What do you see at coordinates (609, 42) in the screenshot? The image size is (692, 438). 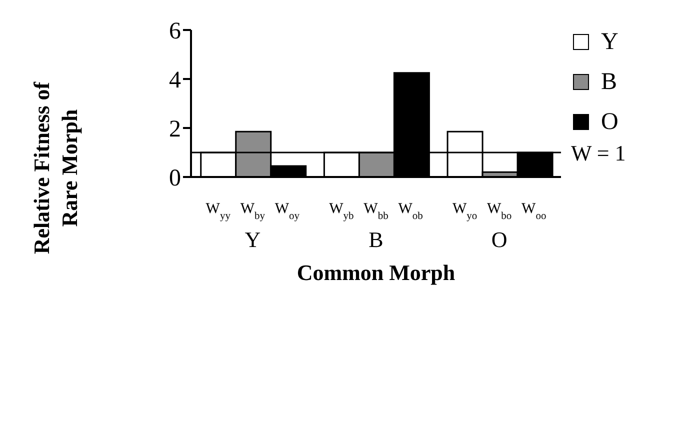 I see `legend-label: Y` at bounding box center [609, 42].